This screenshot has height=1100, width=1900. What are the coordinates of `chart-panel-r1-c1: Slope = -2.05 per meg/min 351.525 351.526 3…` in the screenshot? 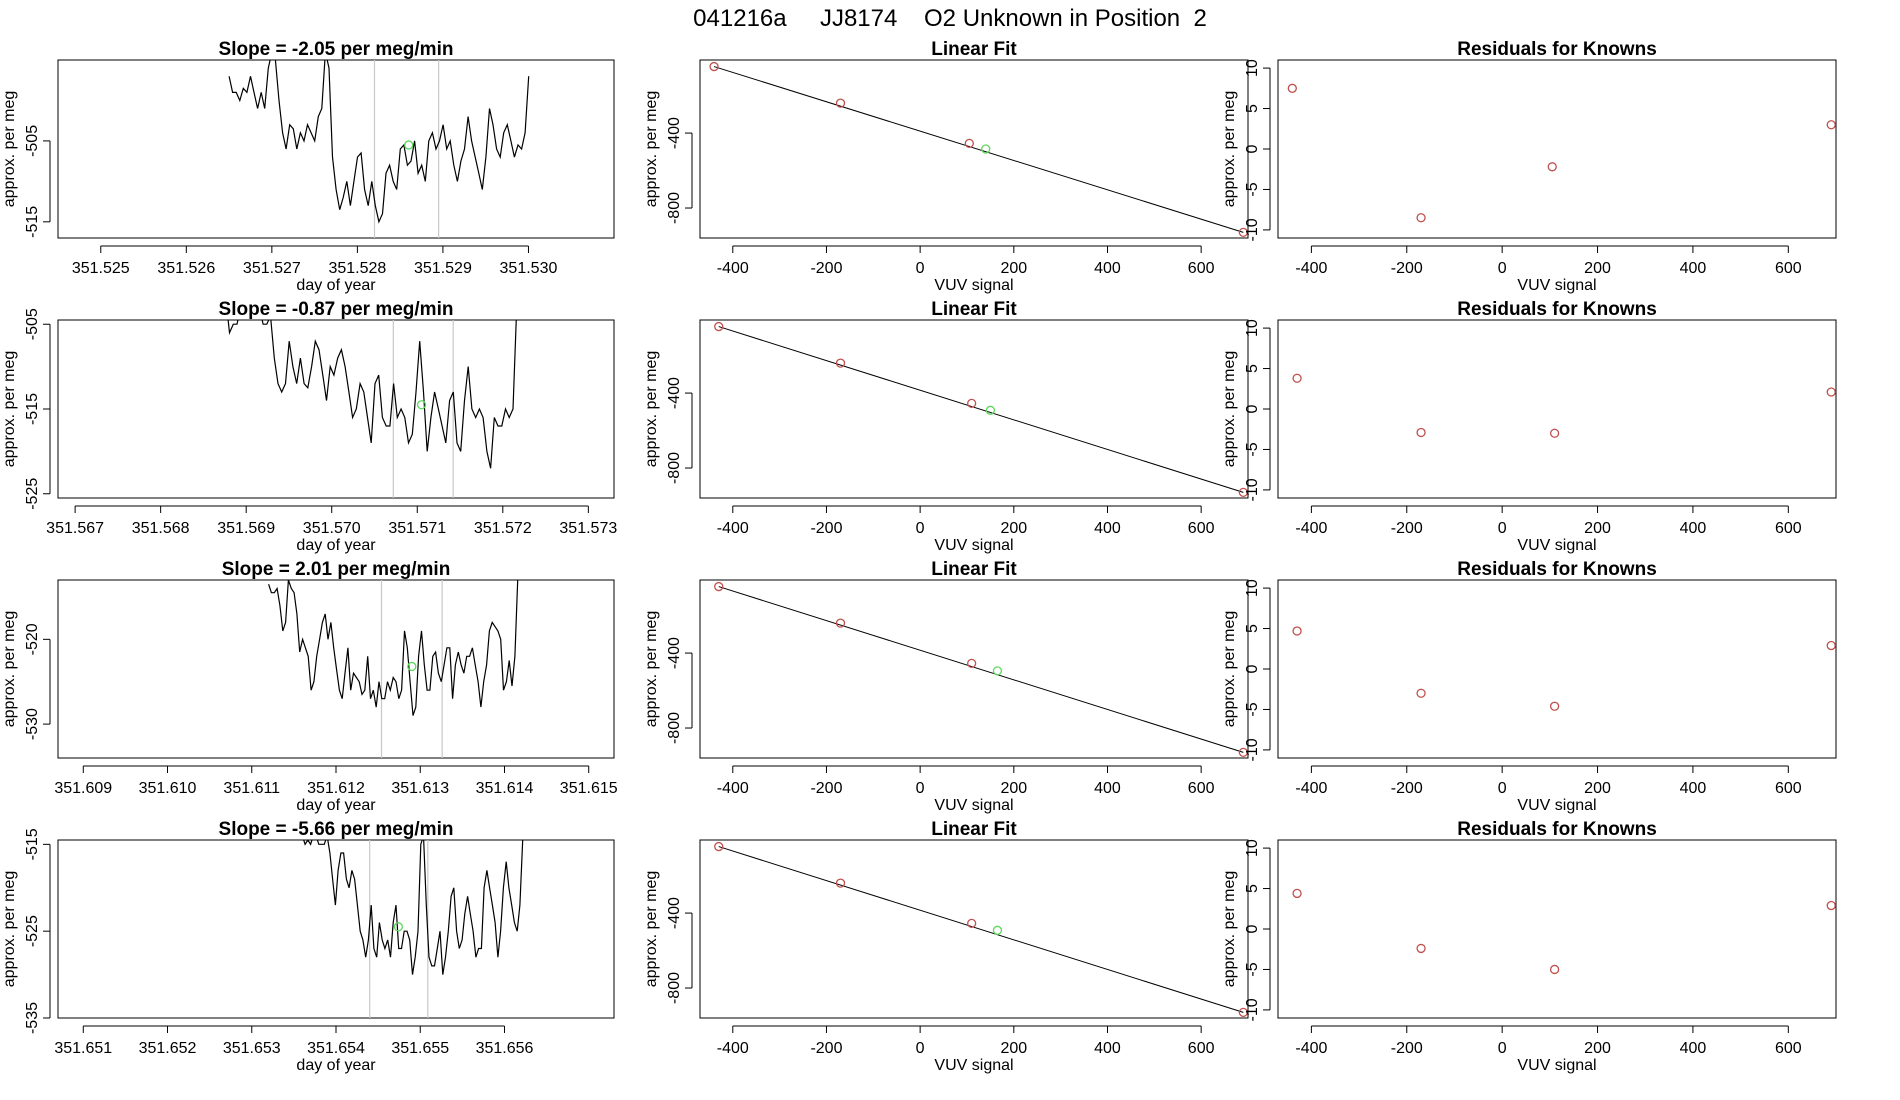 It's located at (308, 166).